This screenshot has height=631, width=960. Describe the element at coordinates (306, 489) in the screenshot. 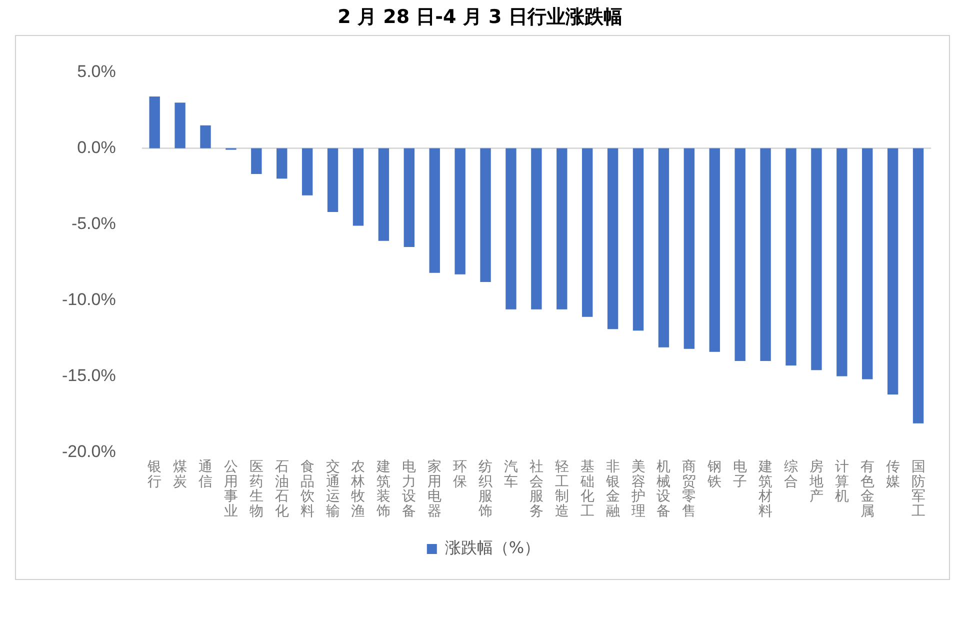

I see `x-tick-label: 食品饮料` at that location.